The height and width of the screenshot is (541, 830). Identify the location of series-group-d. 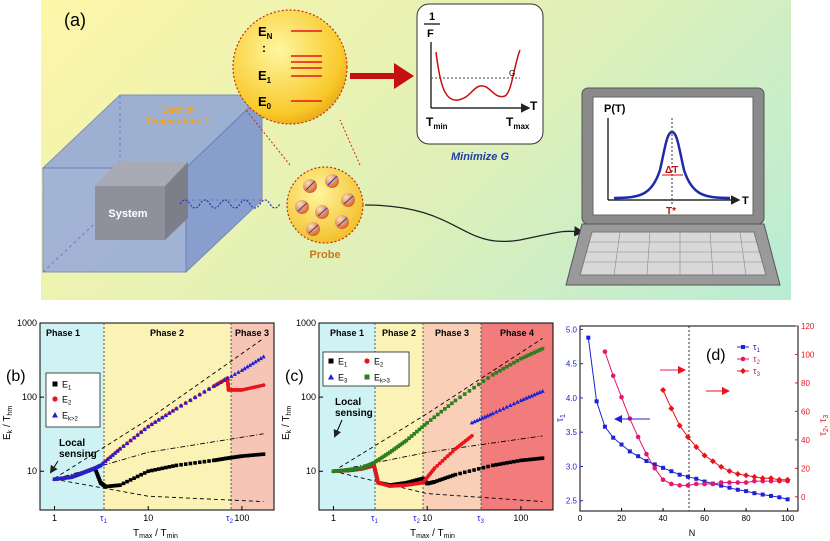
(688, 418).